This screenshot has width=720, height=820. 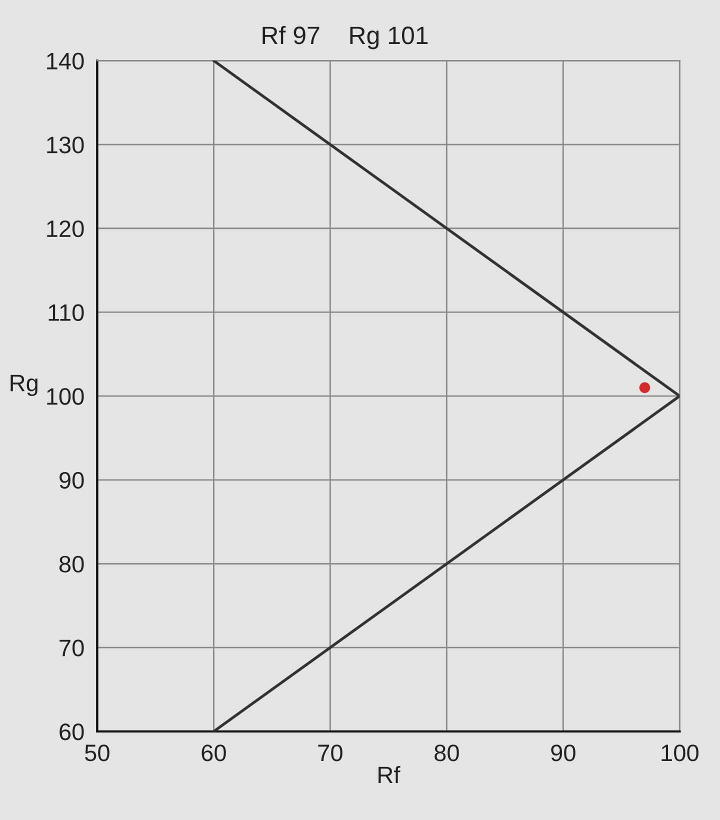 I want to click on x-axis-title: Rf, so click(x=389, y=775).